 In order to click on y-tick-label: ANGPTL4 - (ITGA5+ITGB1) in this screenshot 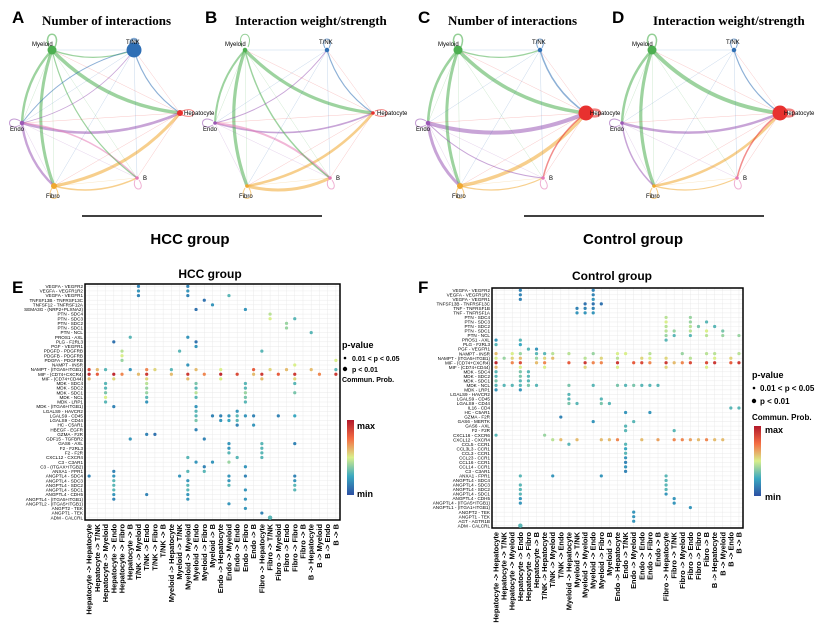, I will do `click(462, 503)`.